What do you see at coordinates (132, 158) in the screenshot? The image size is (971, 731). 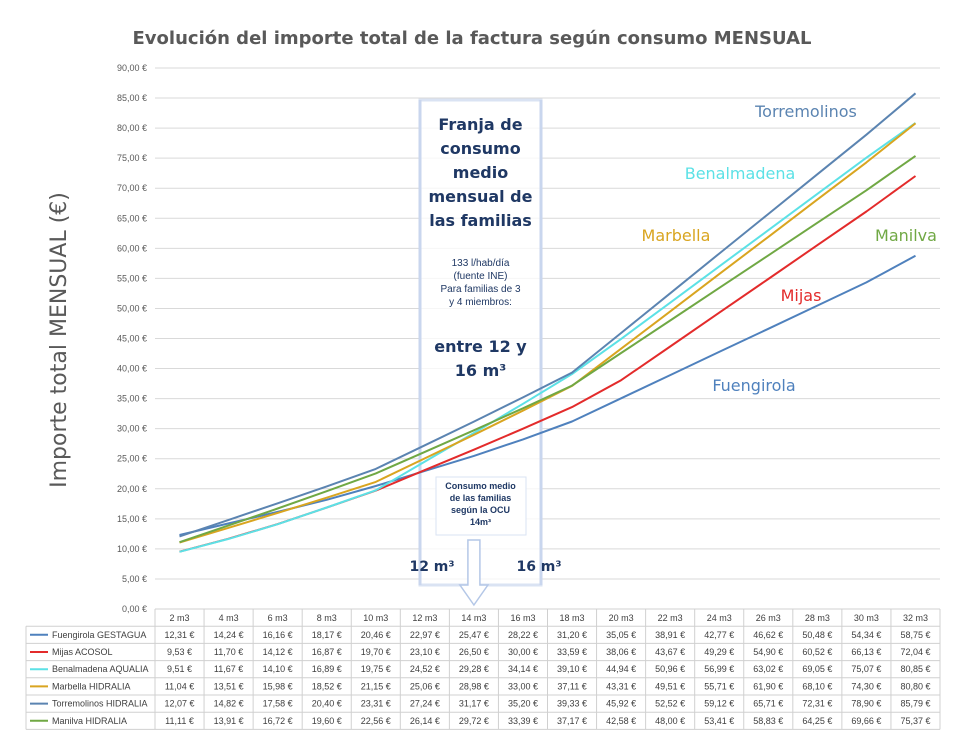 I see `y-tick-label: 75,00 €` at bounding box center [132, 158].